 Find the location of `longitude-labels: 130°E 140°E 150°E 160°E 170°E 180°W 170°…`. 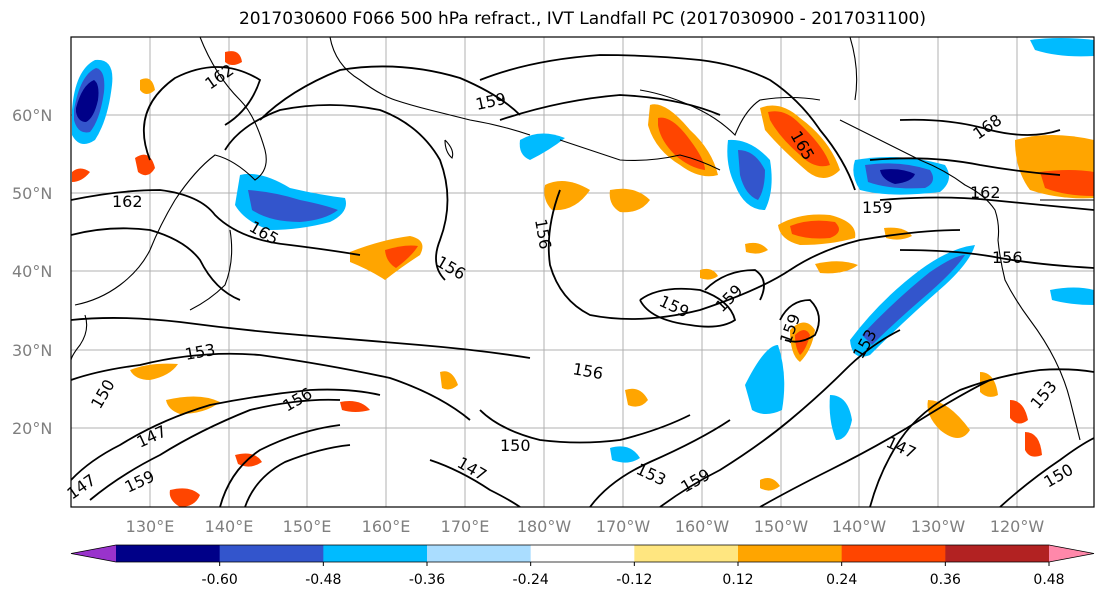

longitude-labels: 130°E 140°E 150°E 160°E 170°E 180°W 170°… is located at coordinates (585, 526).